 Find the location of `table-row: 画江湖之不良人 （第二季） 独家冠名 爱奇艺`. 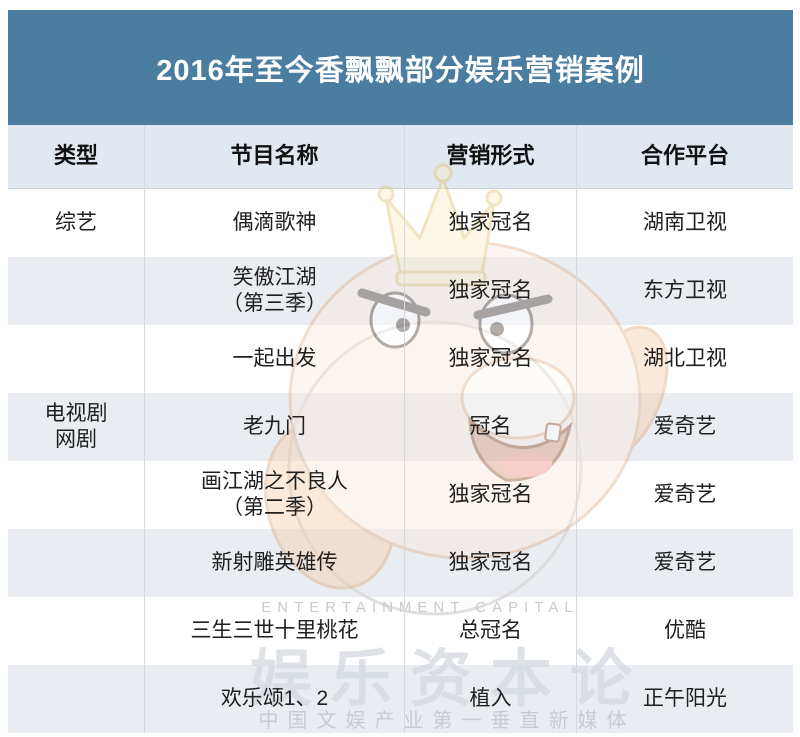

table-row: 画江湖之不良人 （第二季） 独家冠名 爱奇艺 is located at coordinates (400, 495).